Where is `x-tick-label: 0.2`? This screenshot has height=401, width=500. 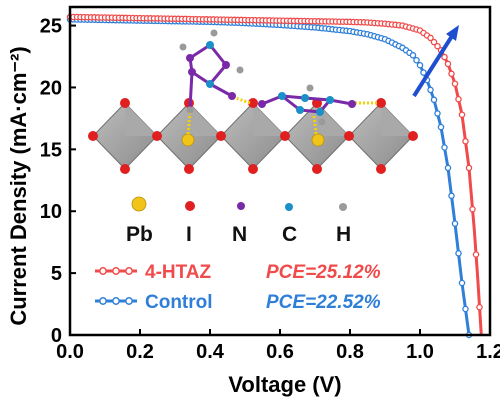
x-tick-label: 0.2 is located at coordinates (140, 352).